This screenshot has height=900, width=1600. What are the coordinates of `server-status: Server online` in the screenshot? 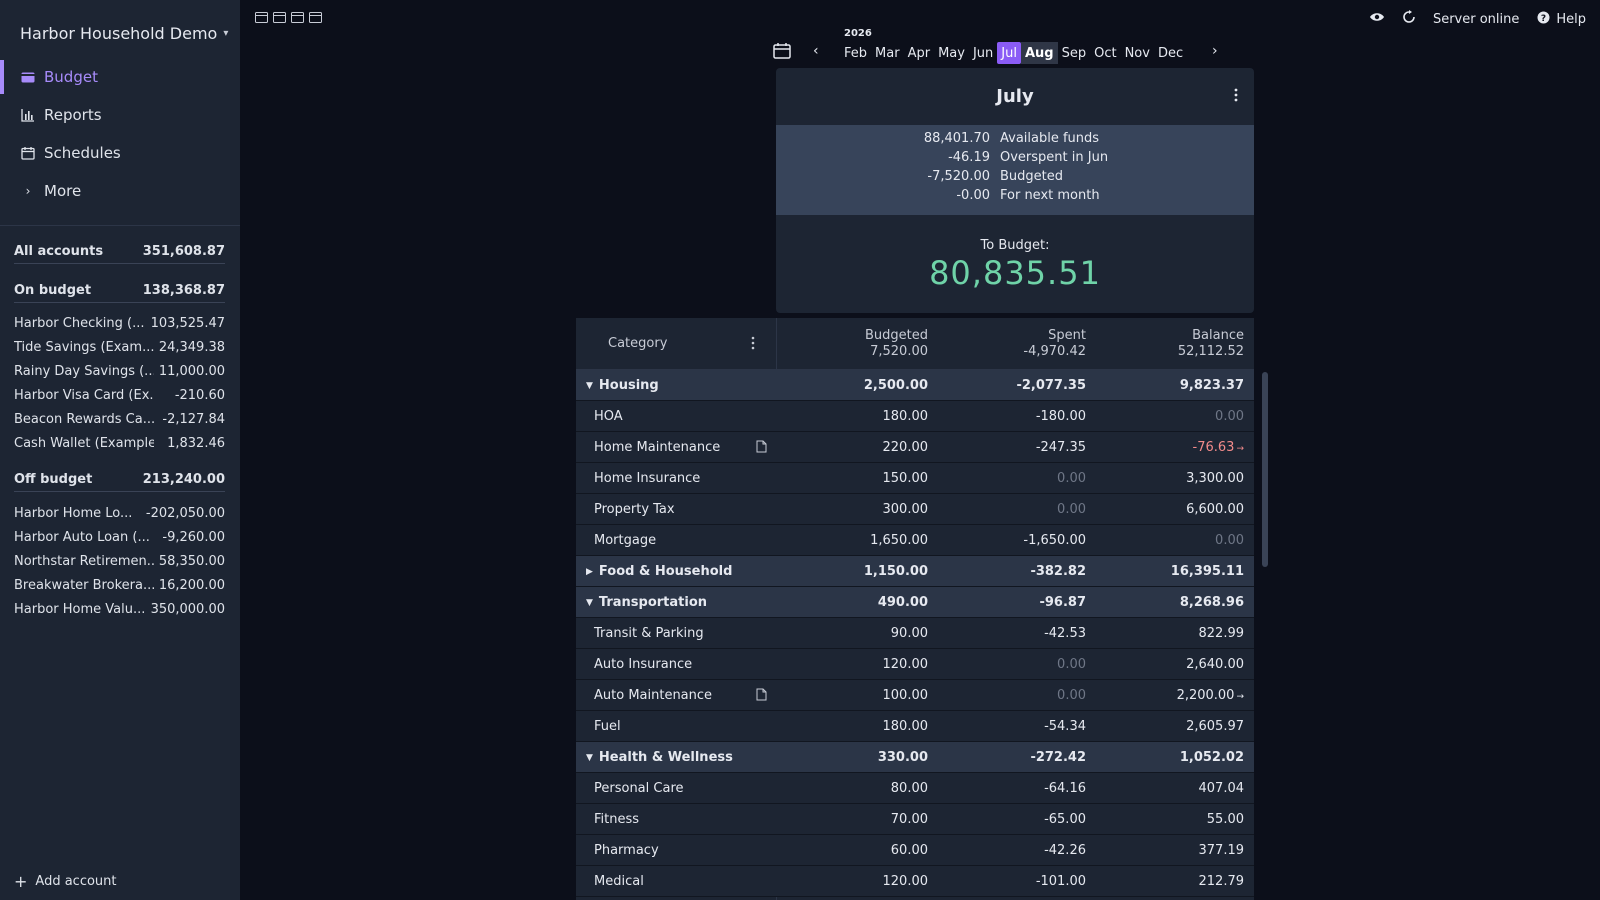 It's located at (1476, 19).